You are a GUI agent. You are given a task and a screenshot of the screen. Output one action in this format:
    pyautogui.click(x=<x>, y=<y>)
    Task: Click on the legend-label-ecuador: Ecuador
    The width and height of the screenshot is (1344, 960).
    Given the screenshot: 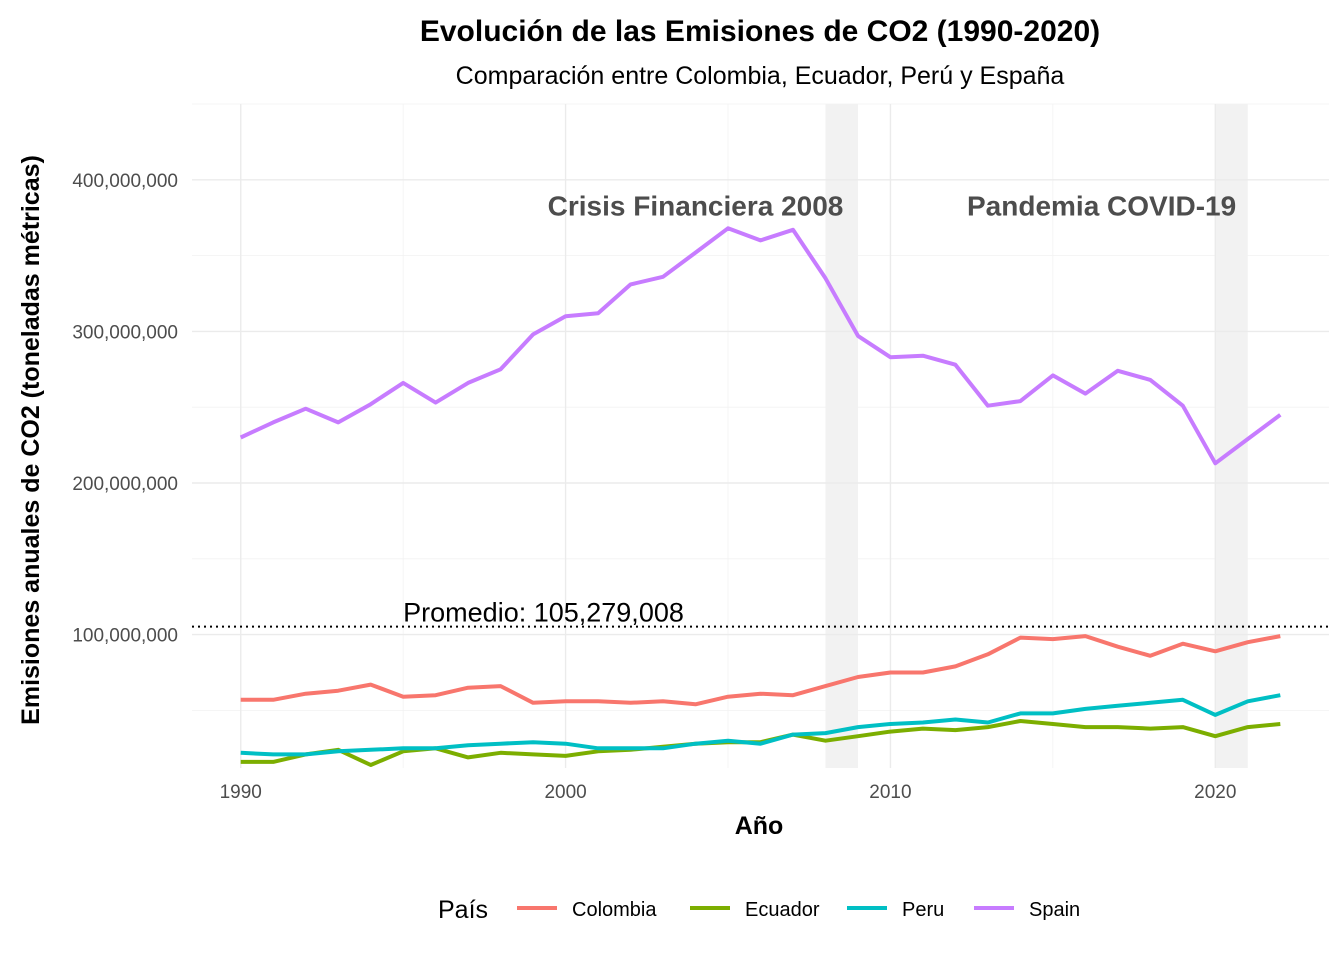 What is the action you would take?
    pyautogui.click(x=782, y=910)
    